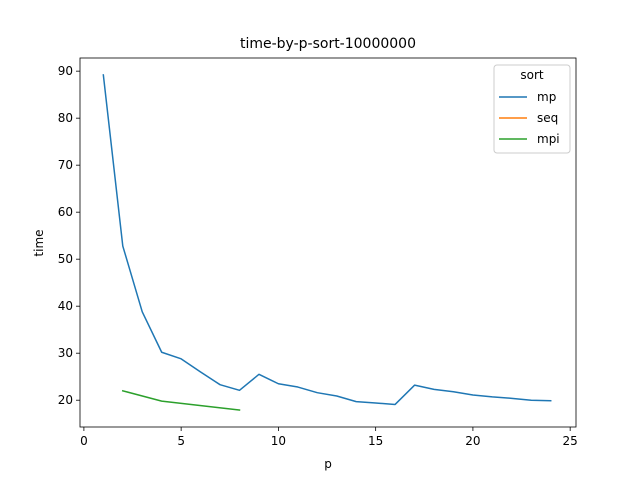 The width and height of the screenshot is (640, 480). I want to click on y-tick-label: 40, so click(65, 306).